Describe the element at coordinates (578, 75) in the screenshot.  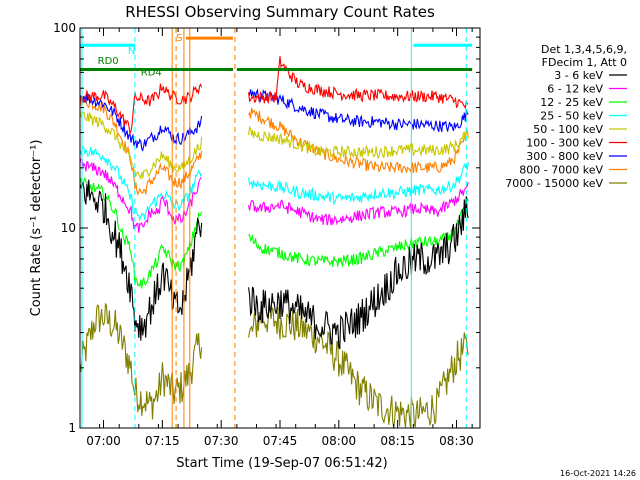
I see `legend-entry-label: 3 - 6 keV` at that location.